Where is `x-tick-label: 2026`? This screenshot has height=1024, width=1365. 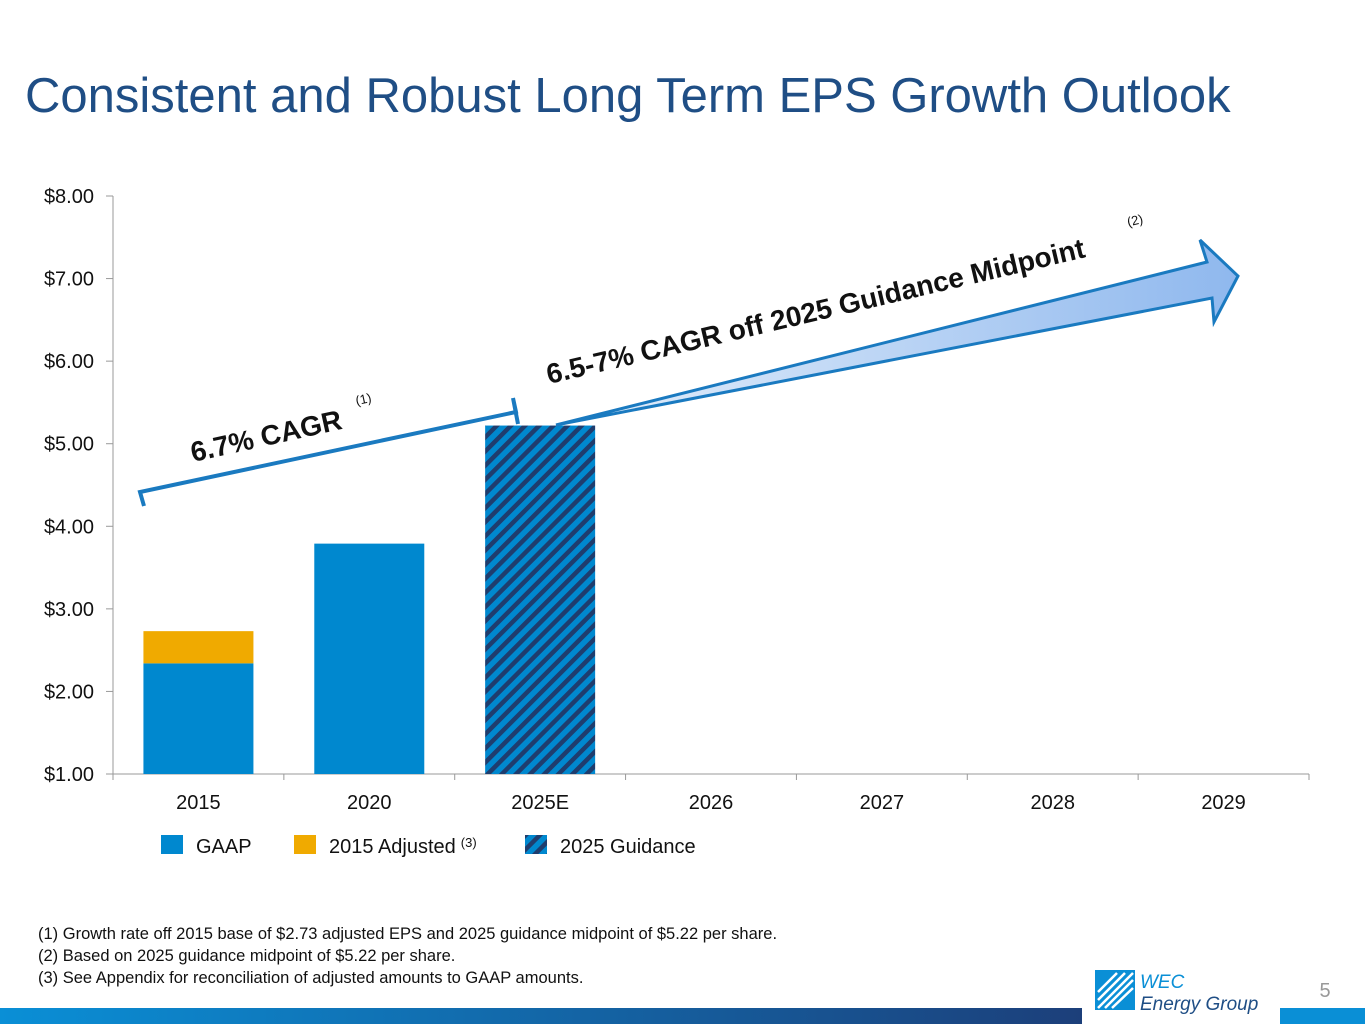
x-tick-label: 2026 is located at coordinates (711, 803).